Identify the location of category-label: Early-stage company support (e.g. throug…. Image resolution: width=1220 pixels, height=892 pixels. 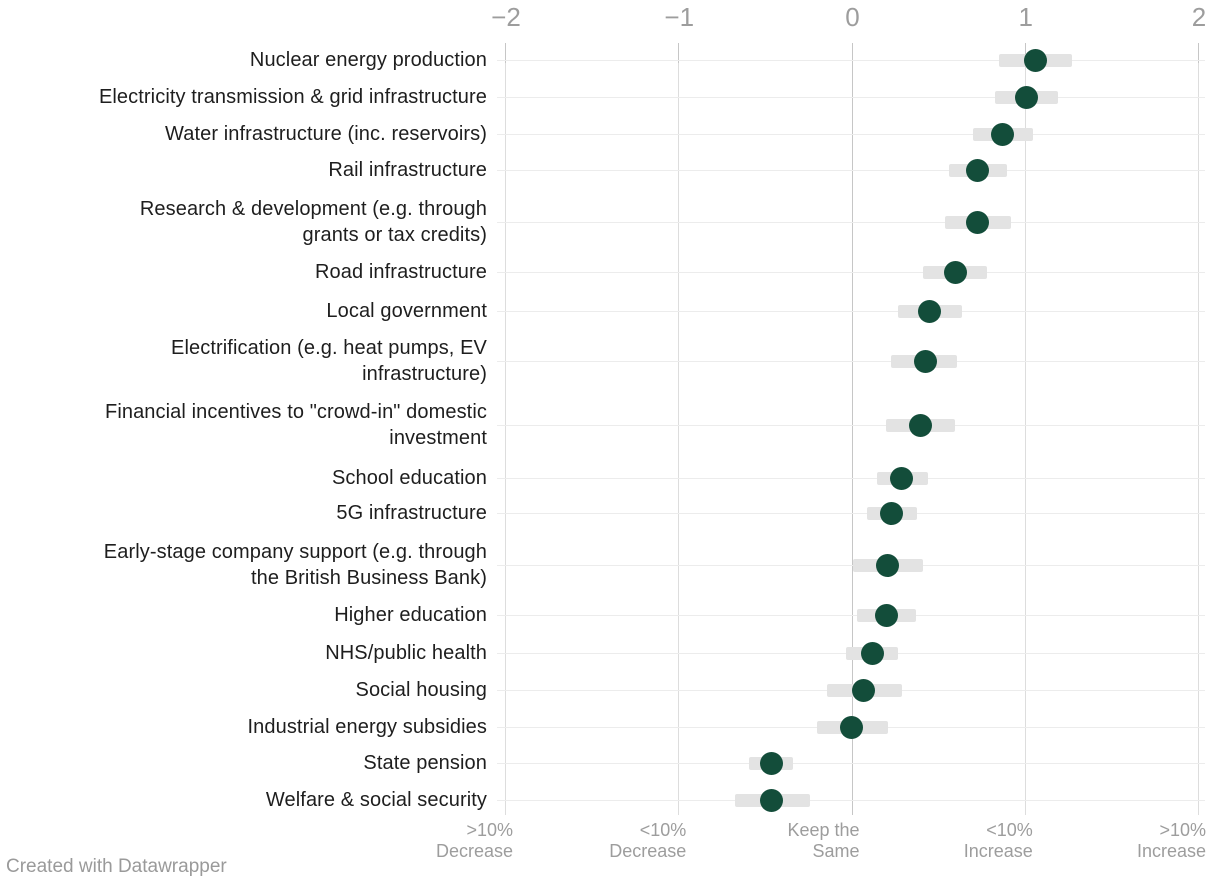
(295, 565).